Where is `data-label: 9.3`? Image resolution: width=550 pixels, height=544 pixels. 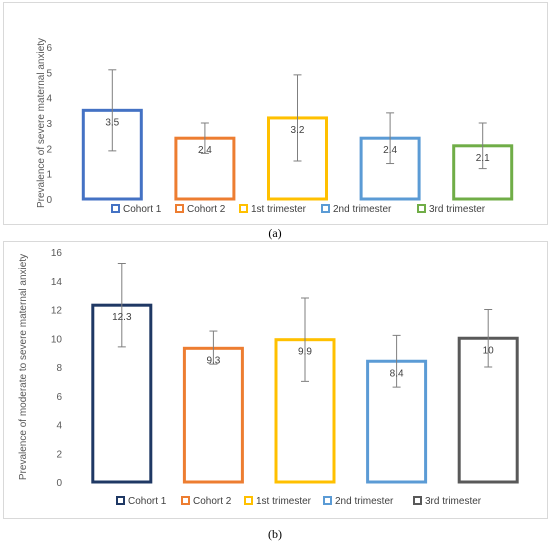 data-label: 9.3 is located at coordinates (213, 360).